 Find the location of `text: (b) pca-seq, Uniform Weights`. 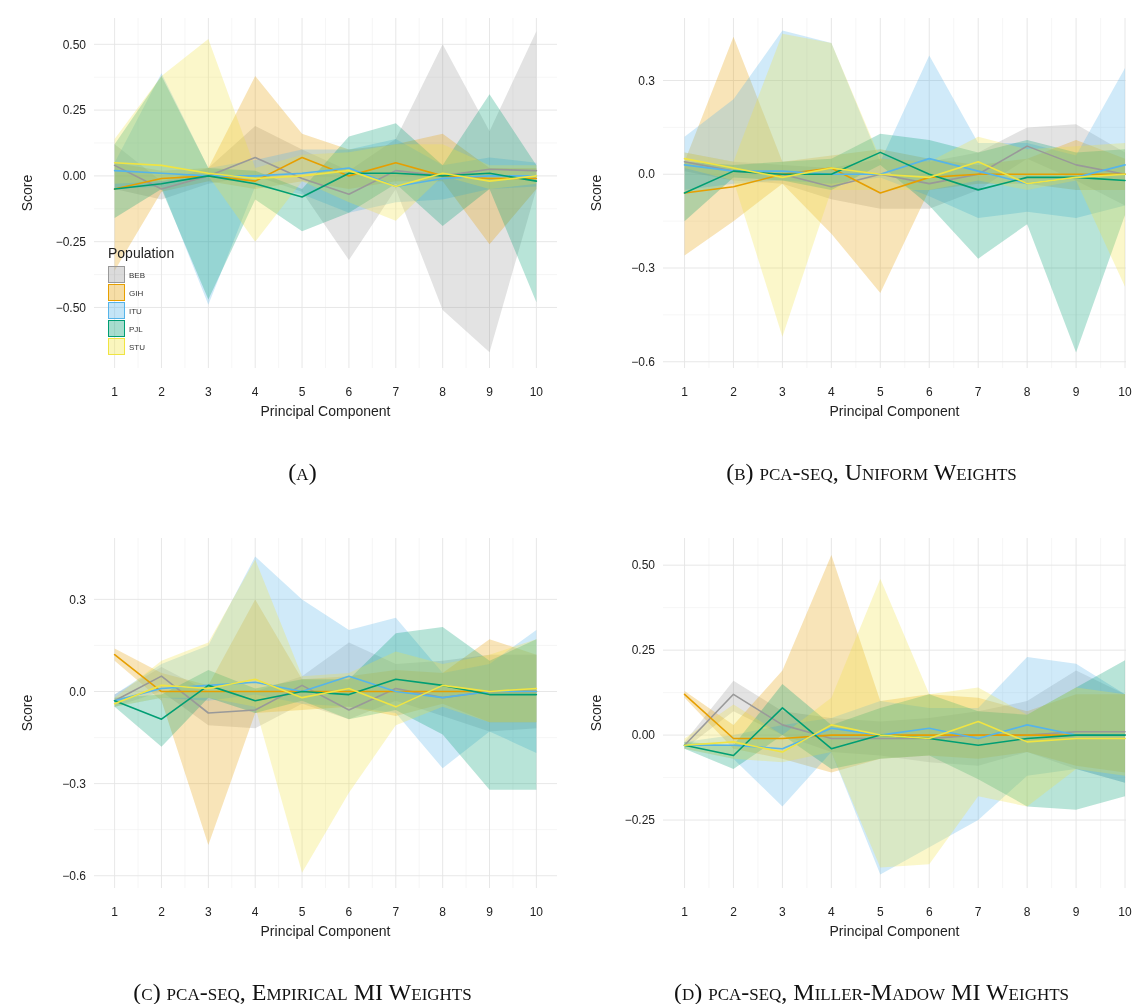

text: (b) pca-seq, Uniform Weights is located at coordinates (871, 472).